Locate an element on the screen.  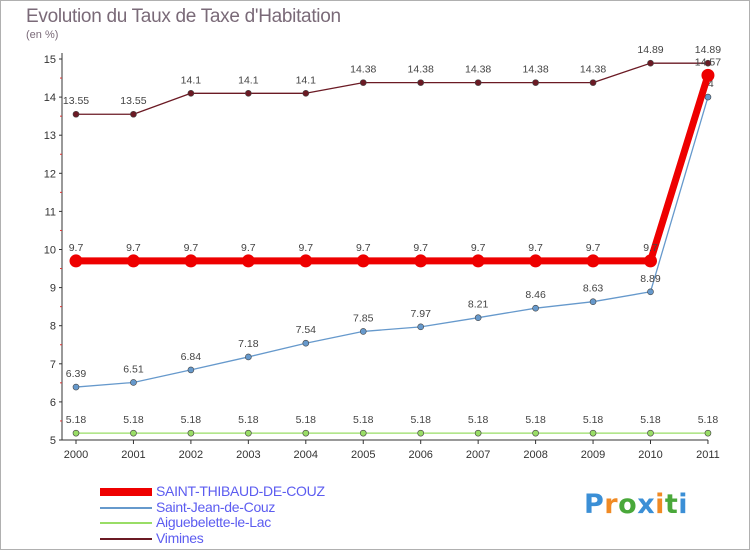
data-label: 8.21 is located at coordinates (478, 305).